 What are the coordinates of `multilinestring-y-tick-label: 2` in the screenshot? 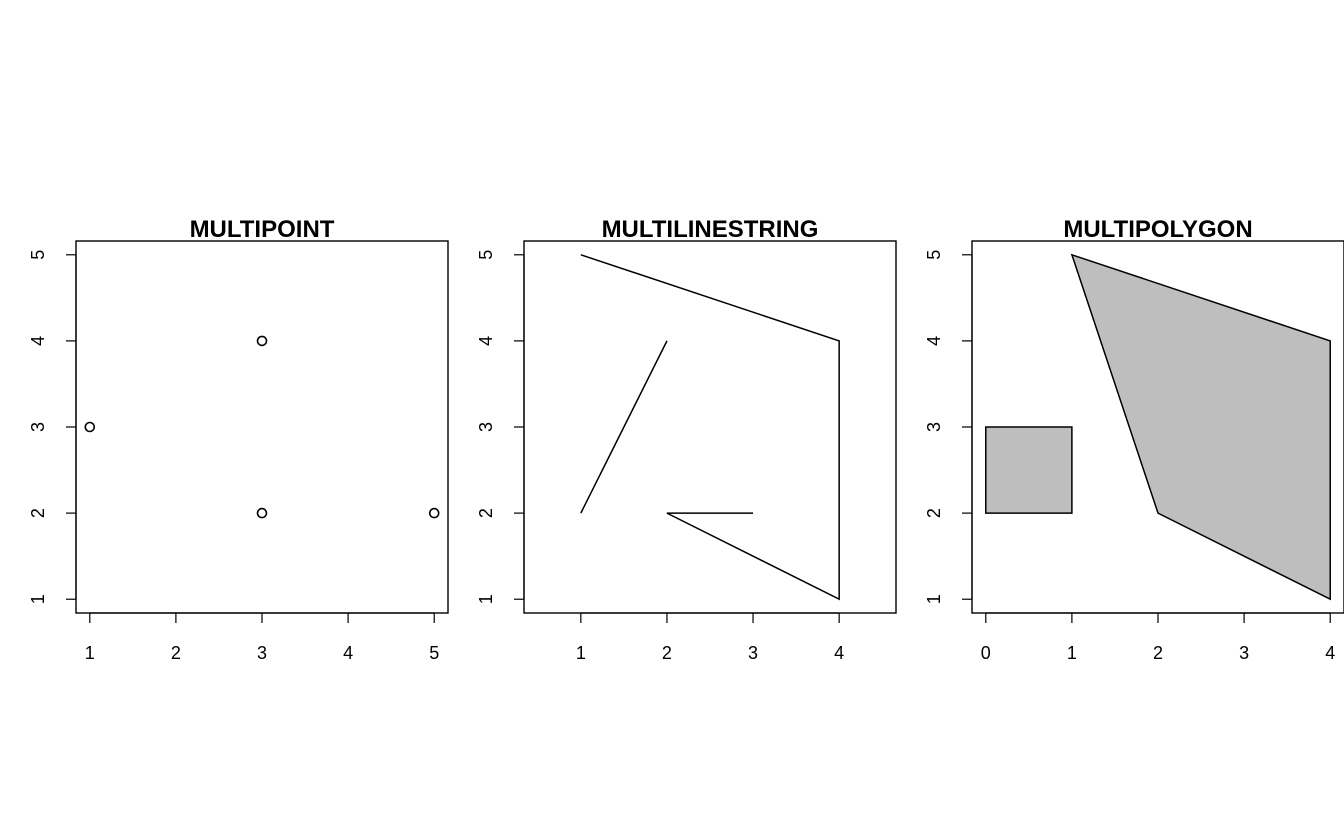 It's located at (486, 513).